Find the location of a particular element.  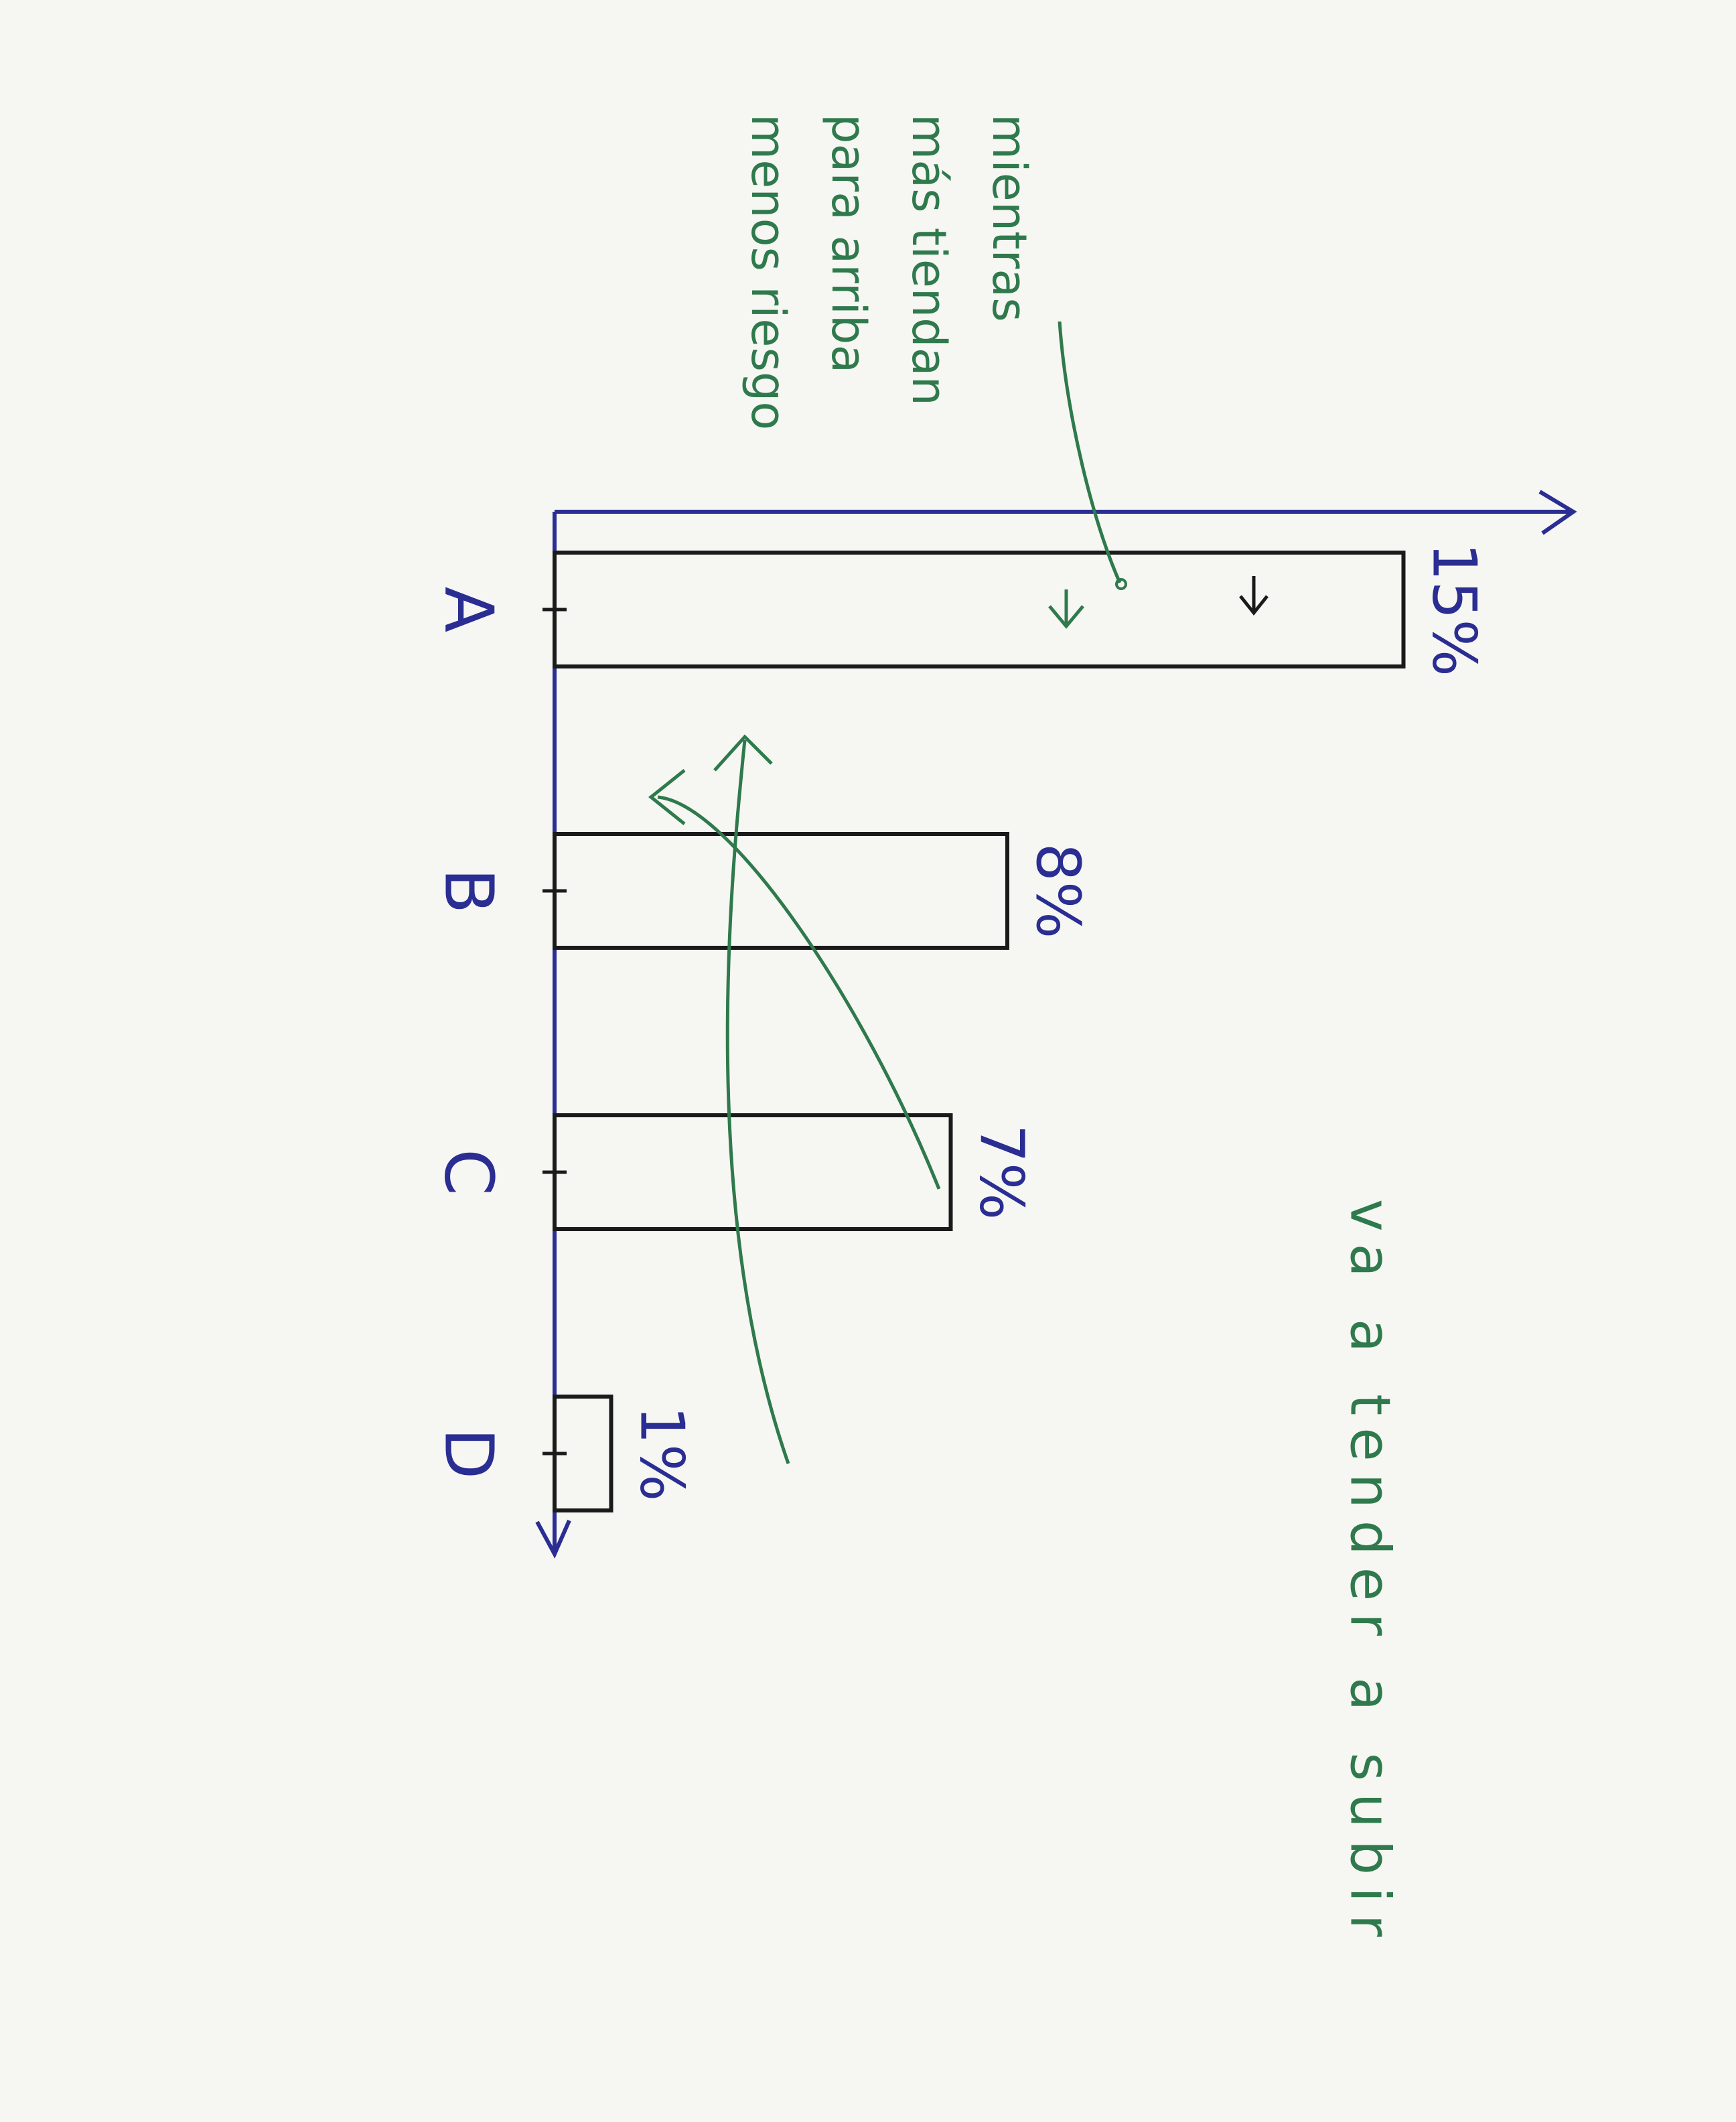

note-dot is located at coordinates (1121, 584).